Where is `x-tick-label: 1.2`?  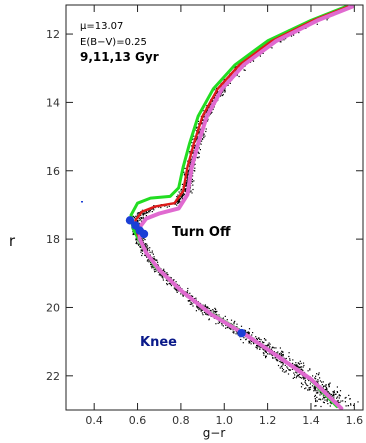
x-tick-label: 1.2 is located at coordinates (268, 420).